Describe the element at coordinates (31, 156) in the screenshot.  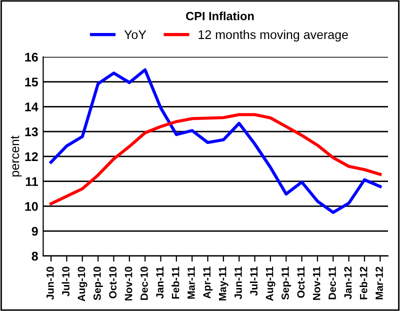
I see `y-tick-label: 12` at that location.